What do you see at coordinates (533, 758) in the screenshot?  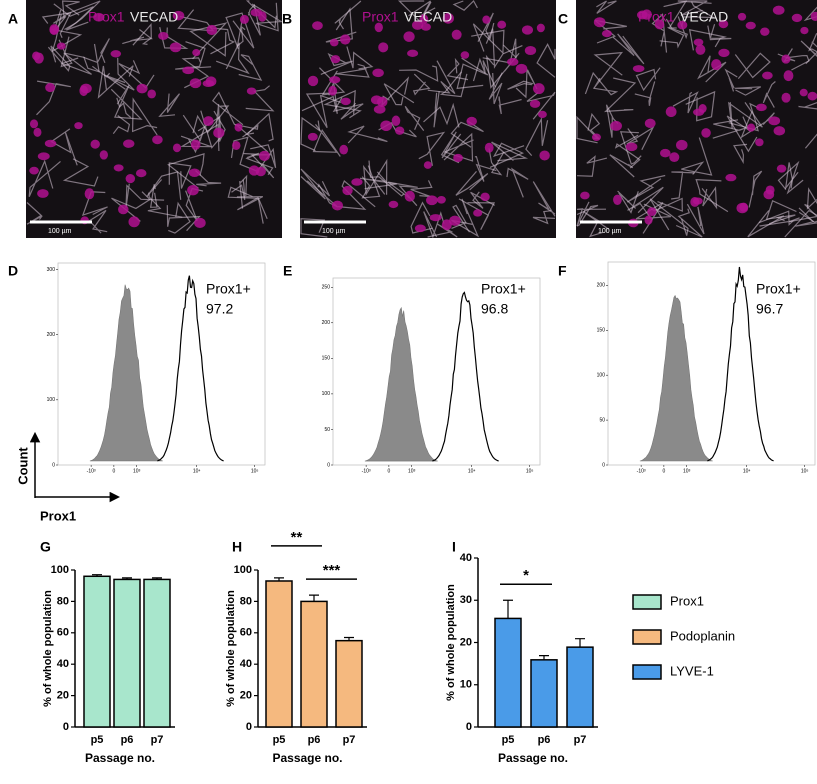 I see `x-axis-label: Passage no.` at bounding box center [533, 758].